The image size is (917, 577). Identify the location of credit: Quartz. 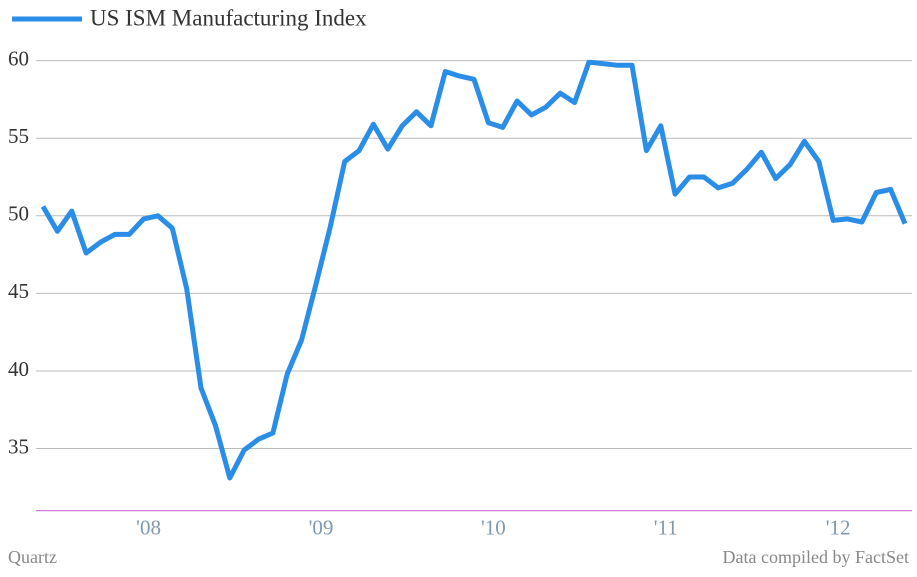
(32, 557).